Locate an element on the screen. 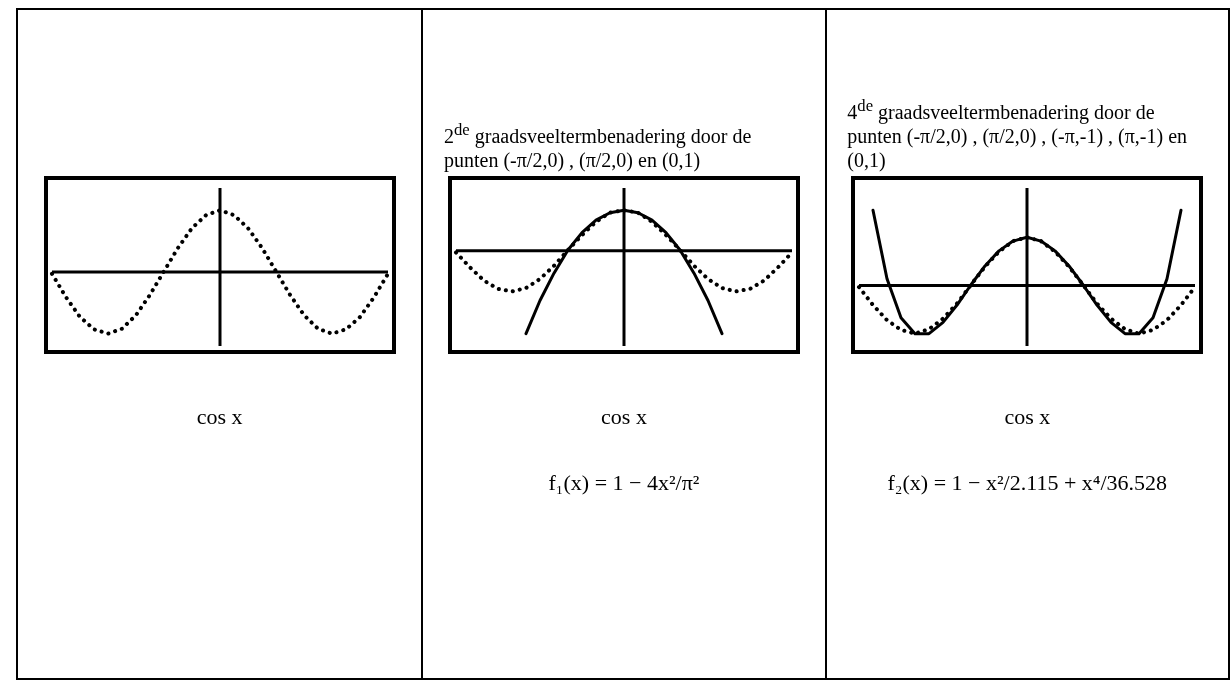  text: f₂(x) = 1 − x²/2.115 + x⁴/36.528 is located at coordinates (1027, 483).